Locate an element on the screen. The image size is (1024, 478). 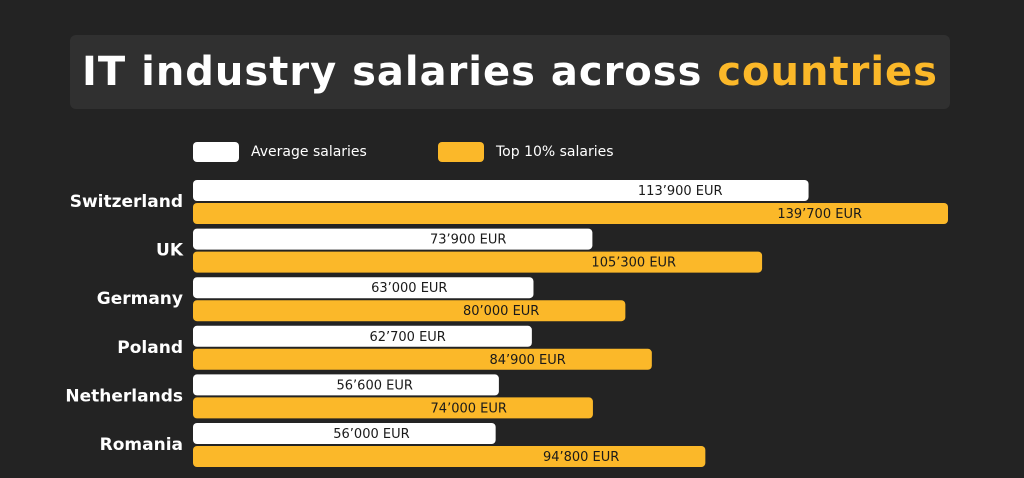
bar-average-netherlands is located at coordinates (346, 385).